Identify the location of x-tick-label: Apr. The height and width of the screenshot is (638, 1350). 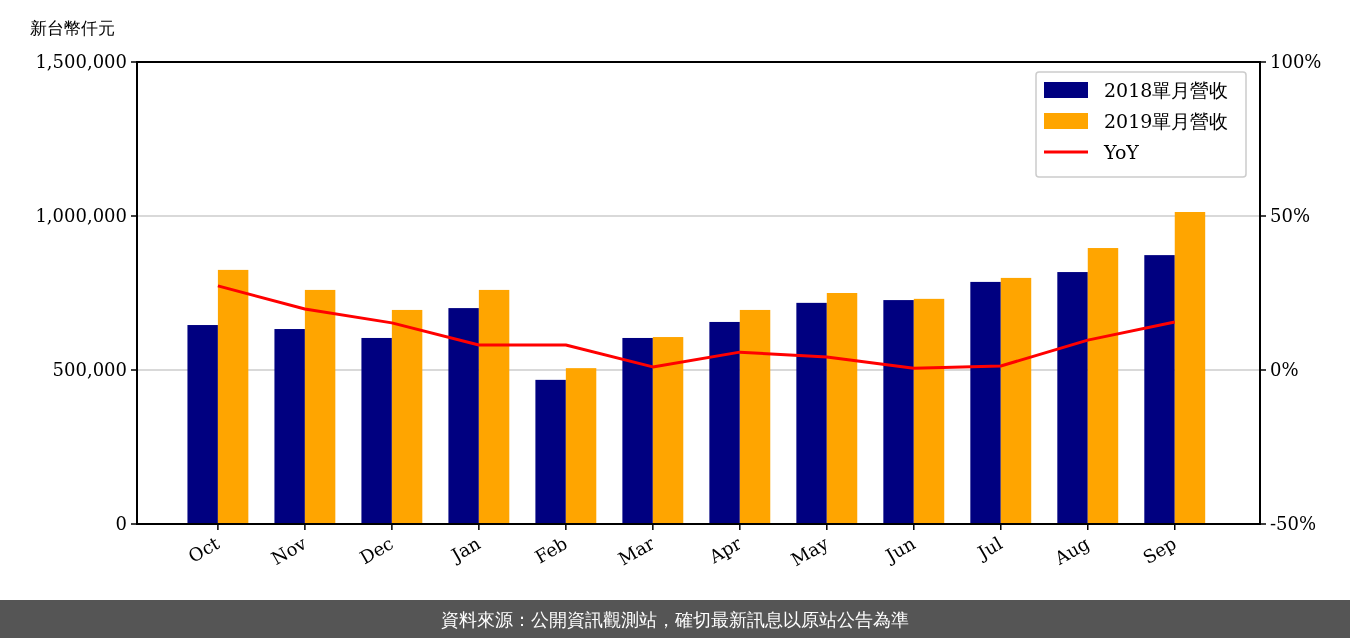
(725, 550).